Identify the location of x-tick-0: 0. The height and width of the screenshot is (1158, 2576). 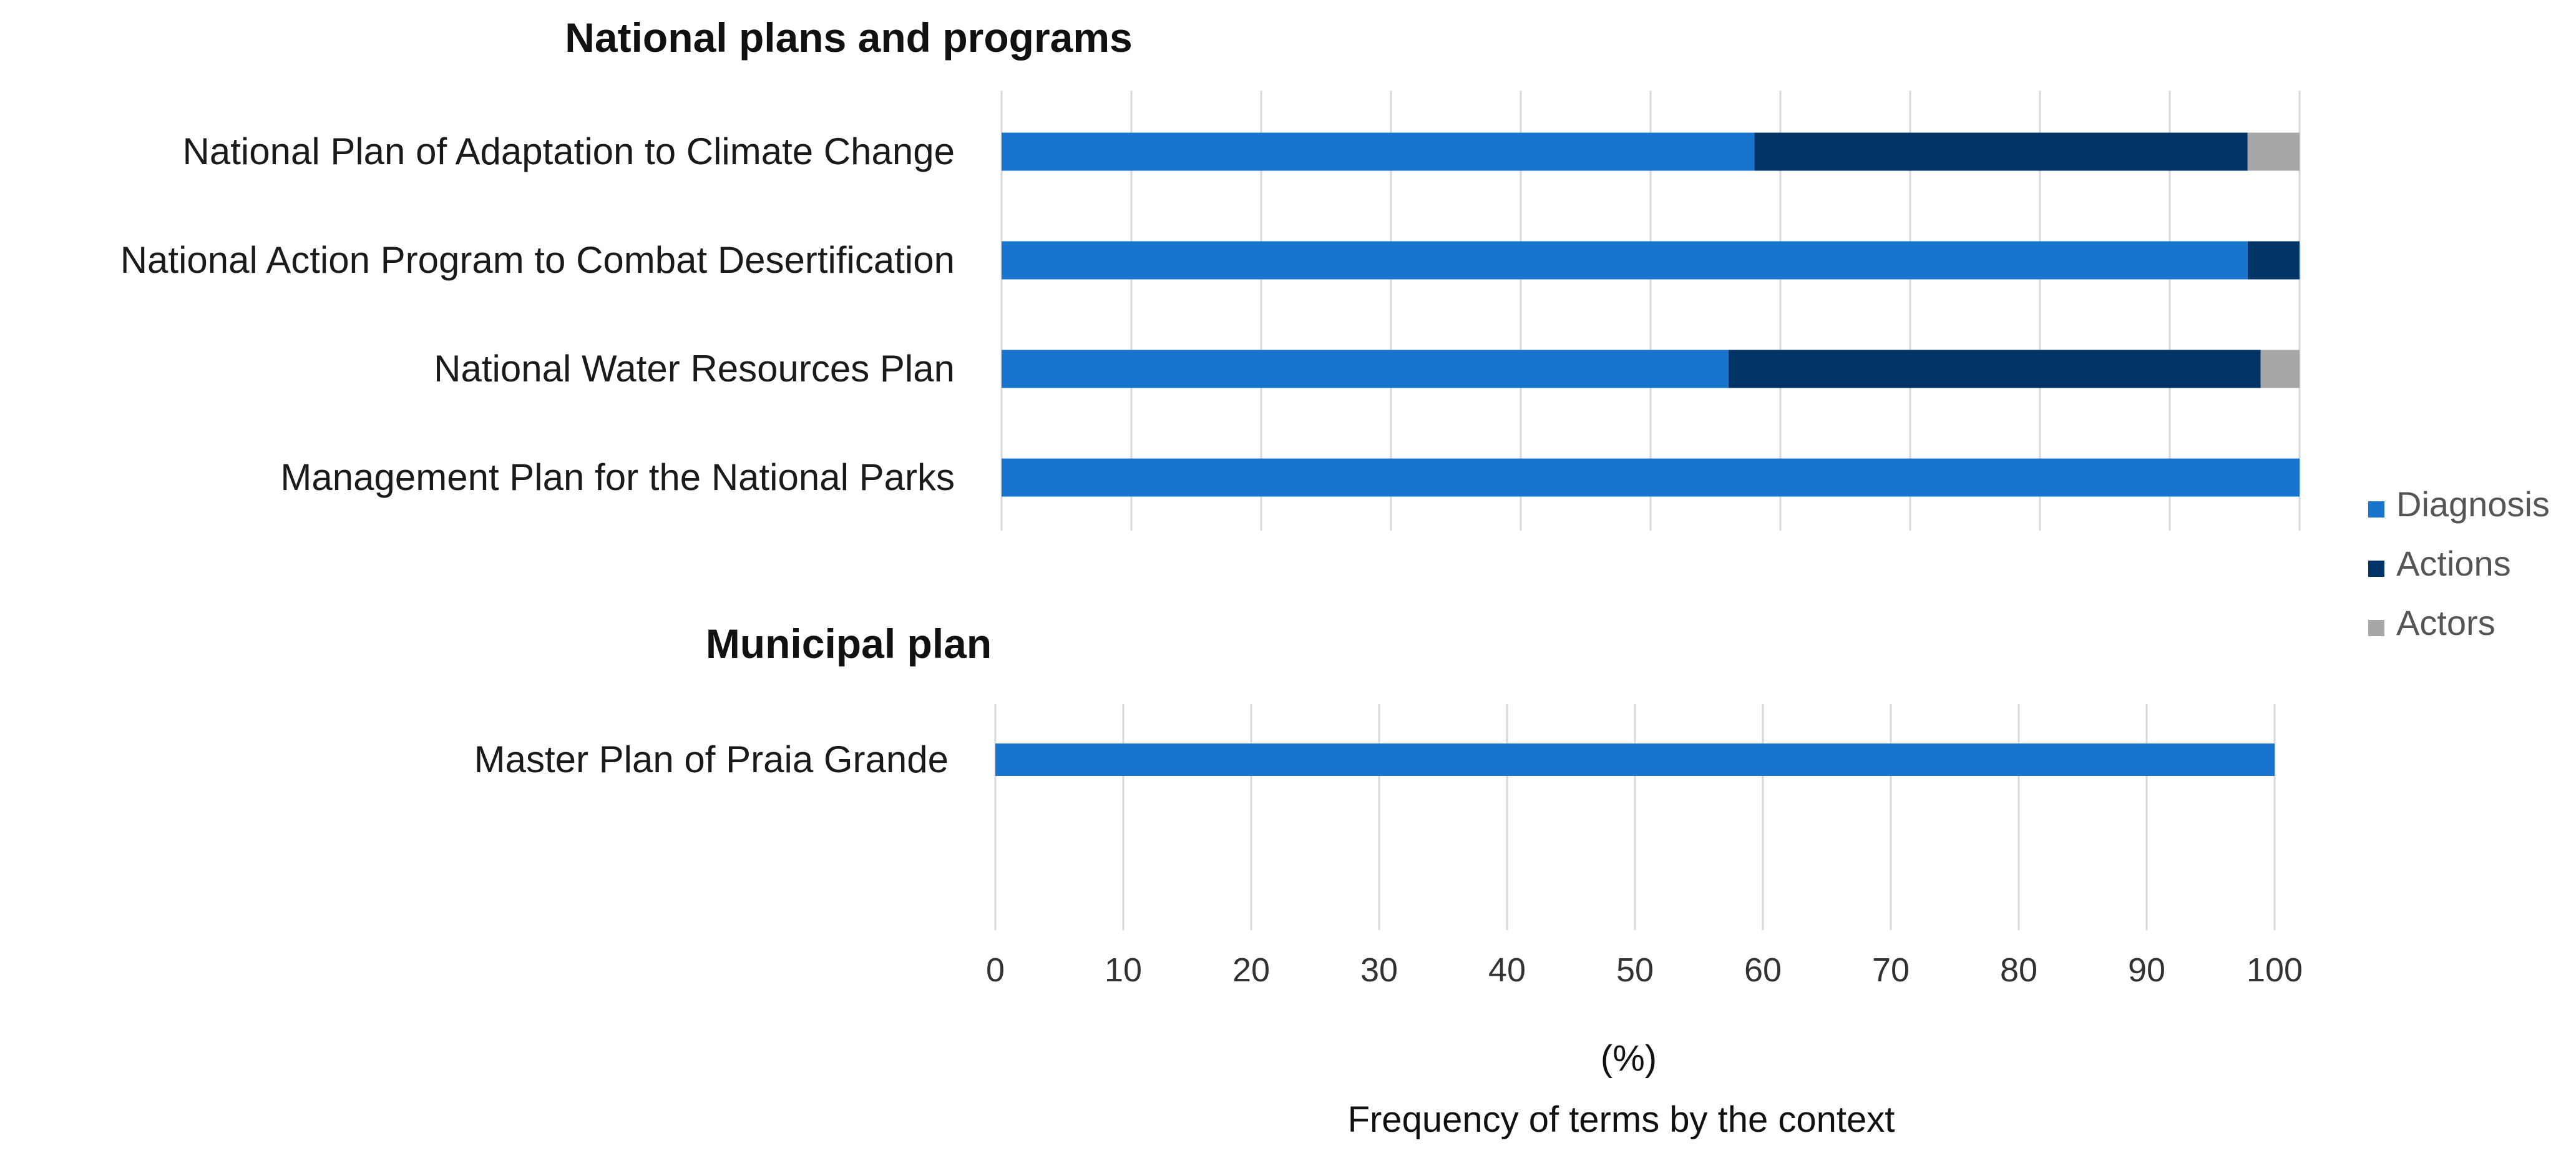
(995, 970).